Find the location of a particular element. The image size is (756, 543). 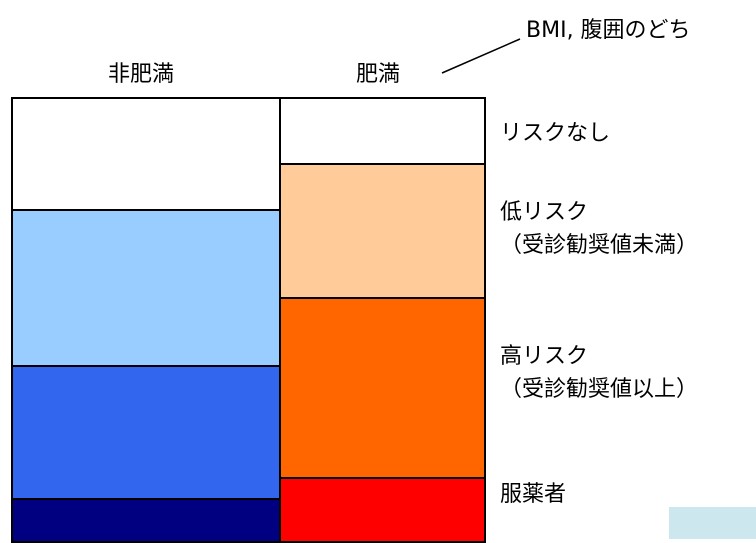

column-label-obese: 肥満 is located at coordinates (378, 74).